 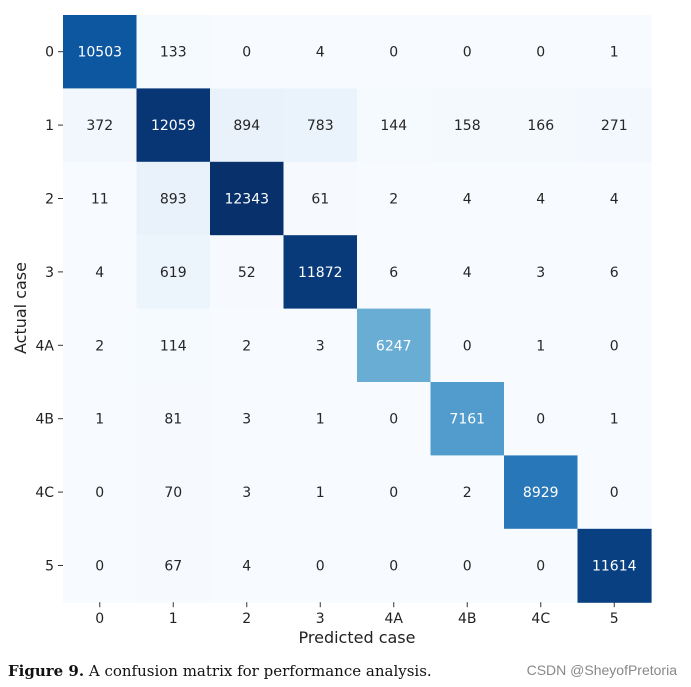 What do you see at coordinates (99, 346) in the screenshot?
I see `cell-value-label: 2` at bounding box center [99, 346].